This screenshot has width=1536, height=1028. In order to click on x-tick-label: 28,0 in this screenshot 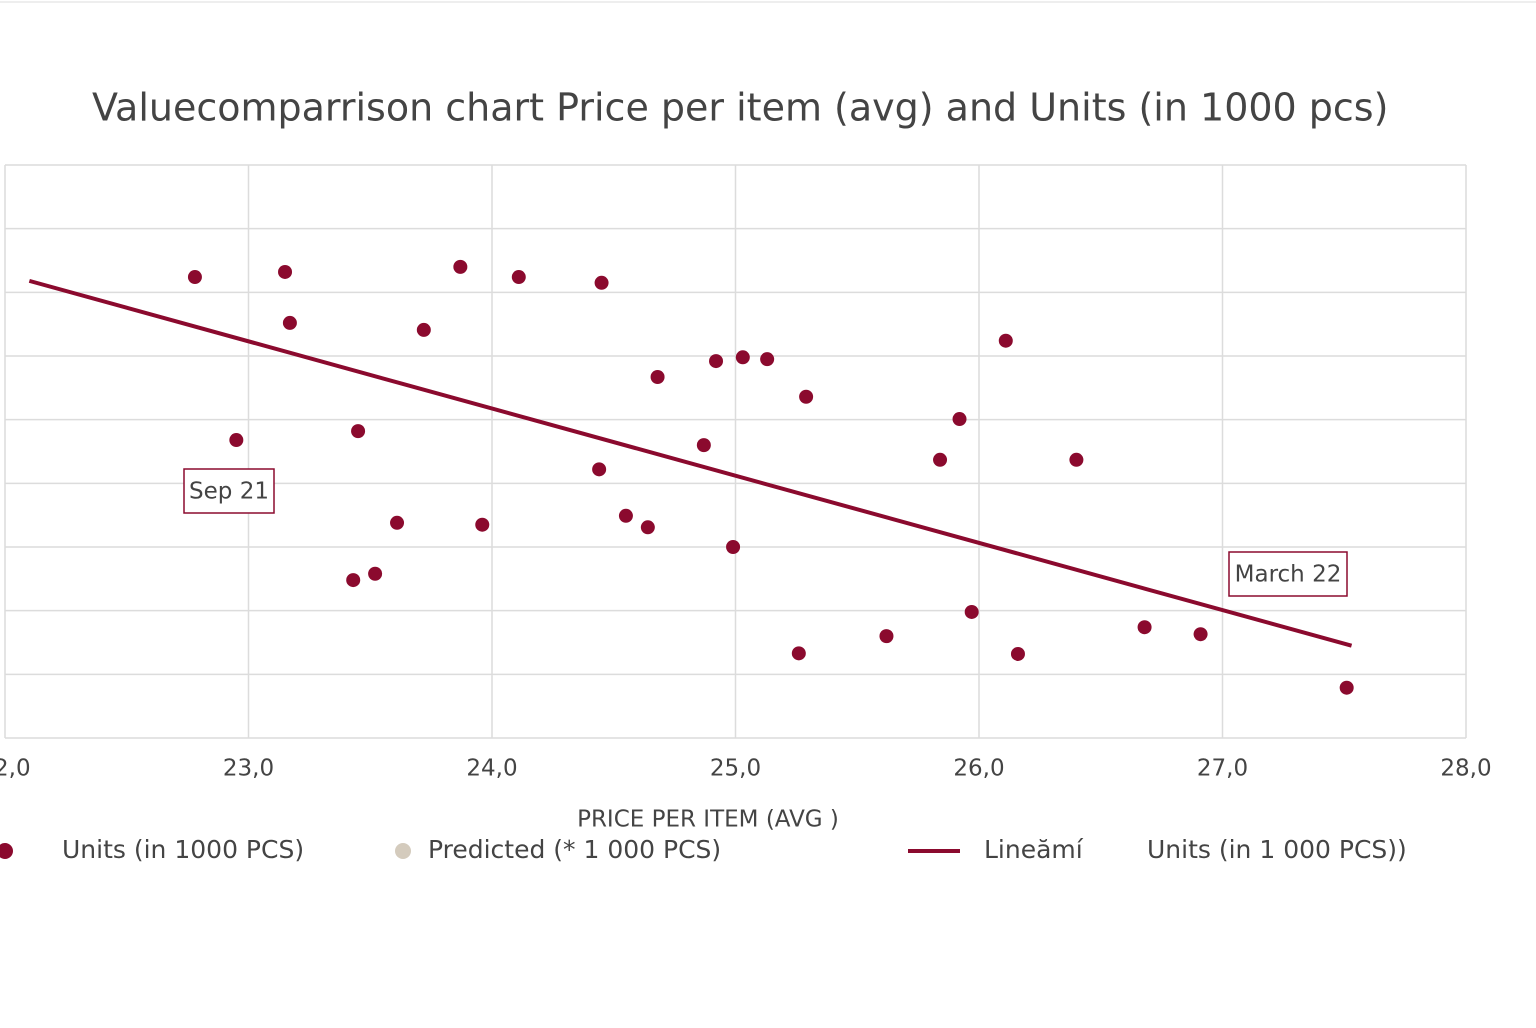, I will do `click(1465, 769)`.